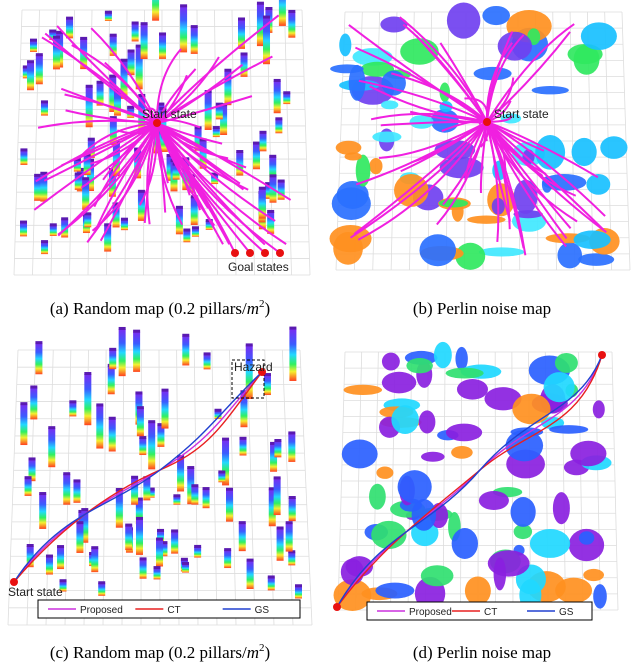  What do you see at coordinates (521, 114) in the screenshot?
I see `label: Start state` at bounding box center [521, 114].